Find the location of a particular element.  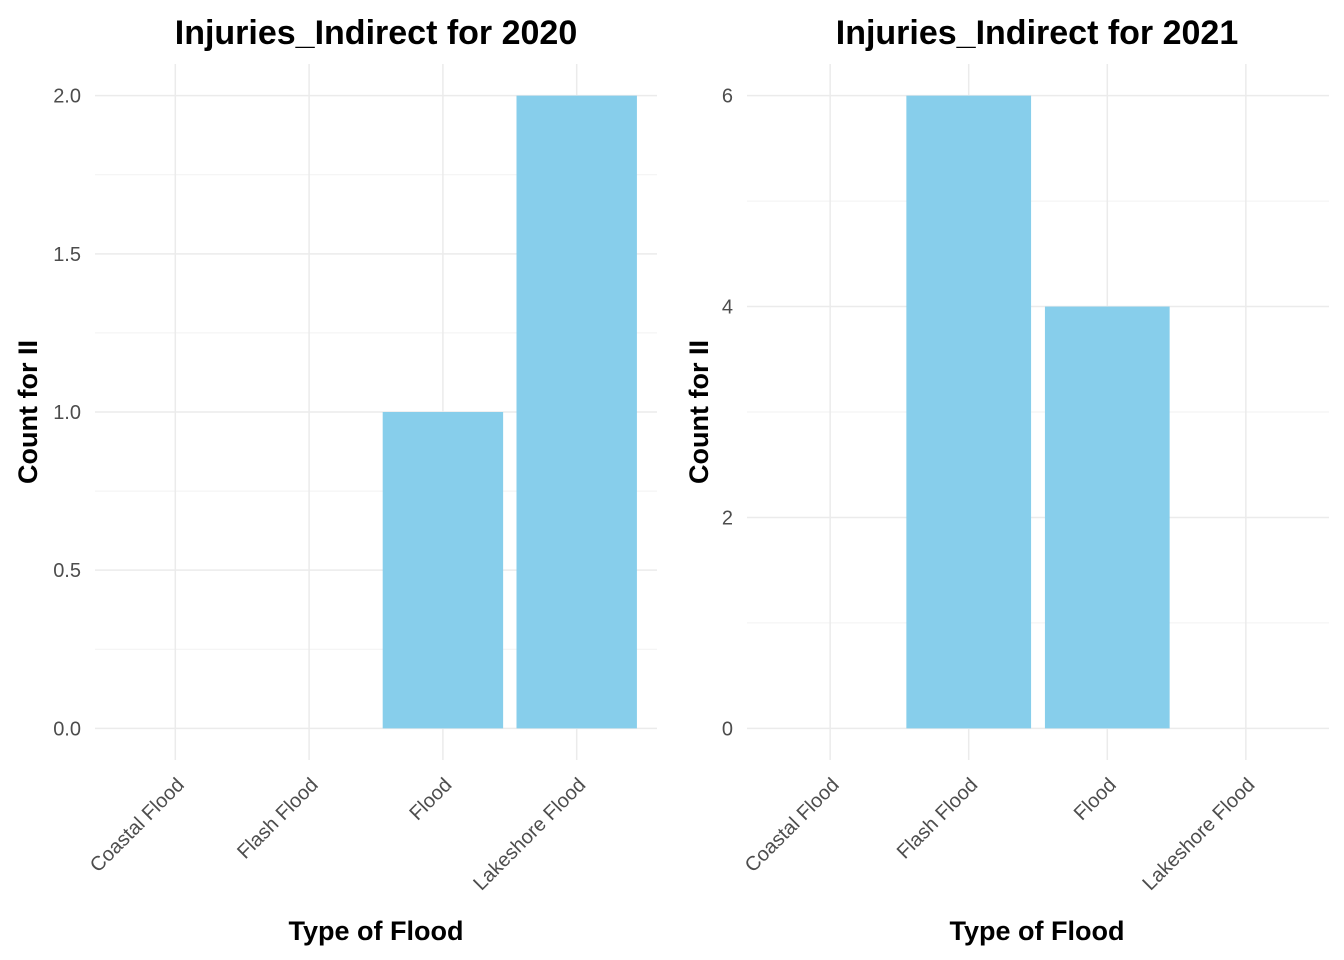

y-tick-label: 1.5 is located at coordinates (67, 255).